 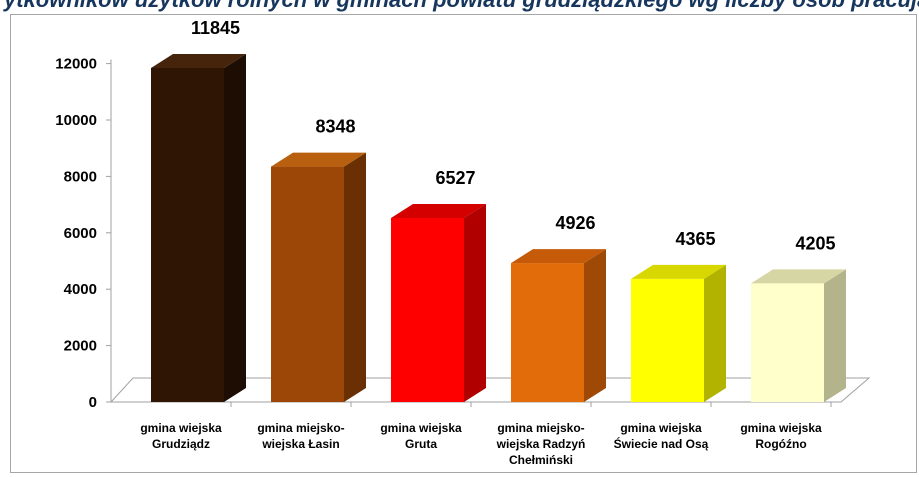 I want to click on y-tick-label: 8000, so click(x=80, y=176).